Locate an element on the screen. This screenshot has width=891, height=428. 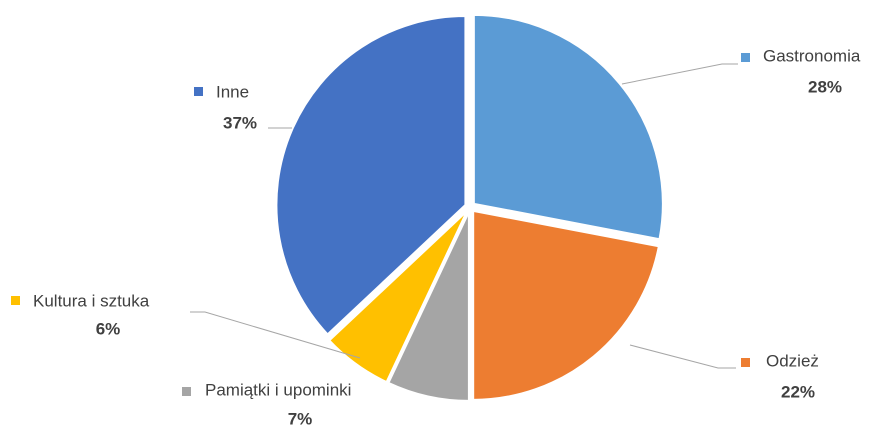
value-label: 28% is located at coordinates (825, 86).